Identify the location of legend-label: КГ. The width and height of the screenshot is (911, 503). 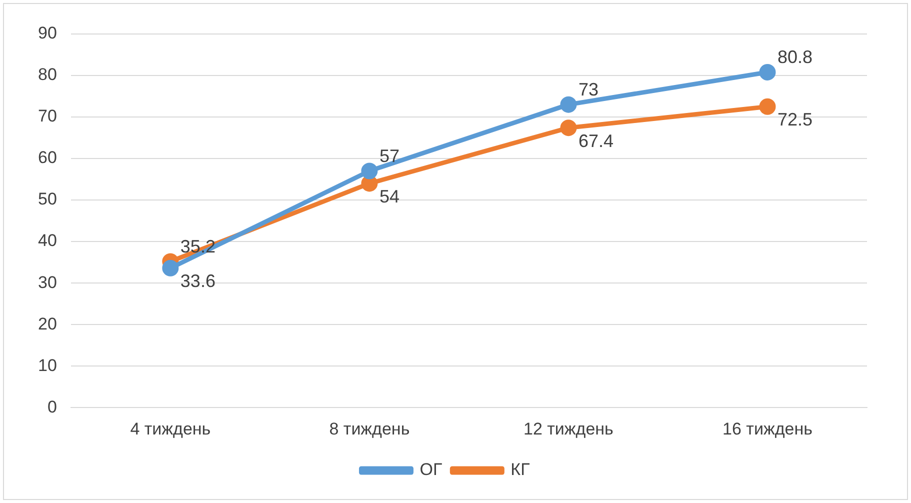
(520, 470).